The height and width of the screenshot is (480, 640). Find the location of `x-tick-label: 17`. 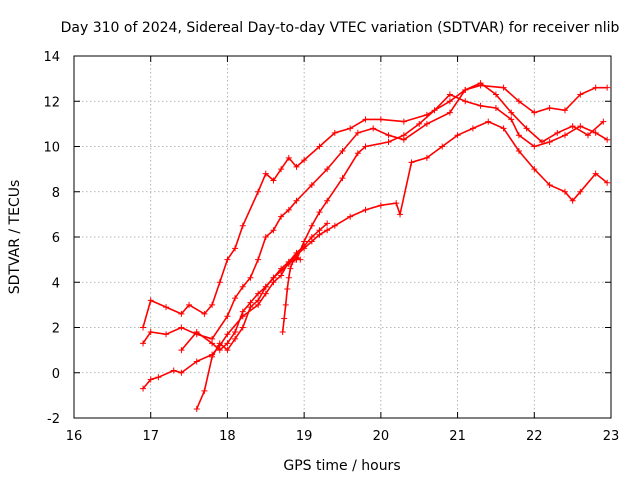

x-tick-label: 17 is located at coordinates (150, 436).